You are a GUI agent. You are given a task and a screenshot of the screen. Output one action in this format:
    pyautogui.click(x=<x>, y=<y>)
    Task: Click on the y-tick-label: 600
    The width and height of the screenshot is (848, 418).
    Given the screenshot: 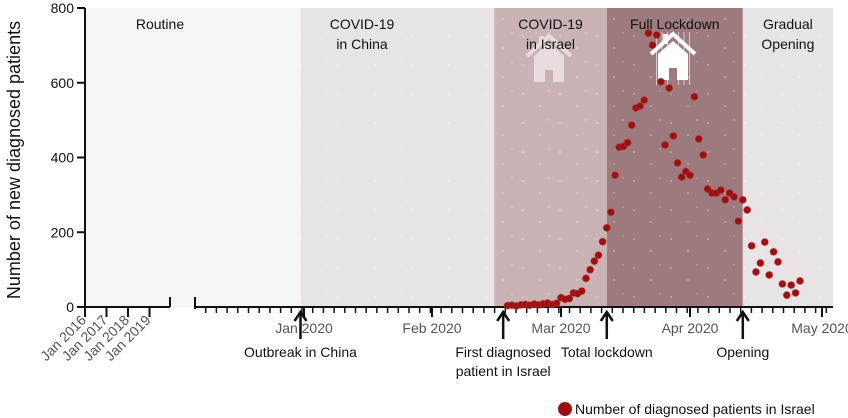 What is the action you would take?
    pyautogui.click(x=63, y=83)
    